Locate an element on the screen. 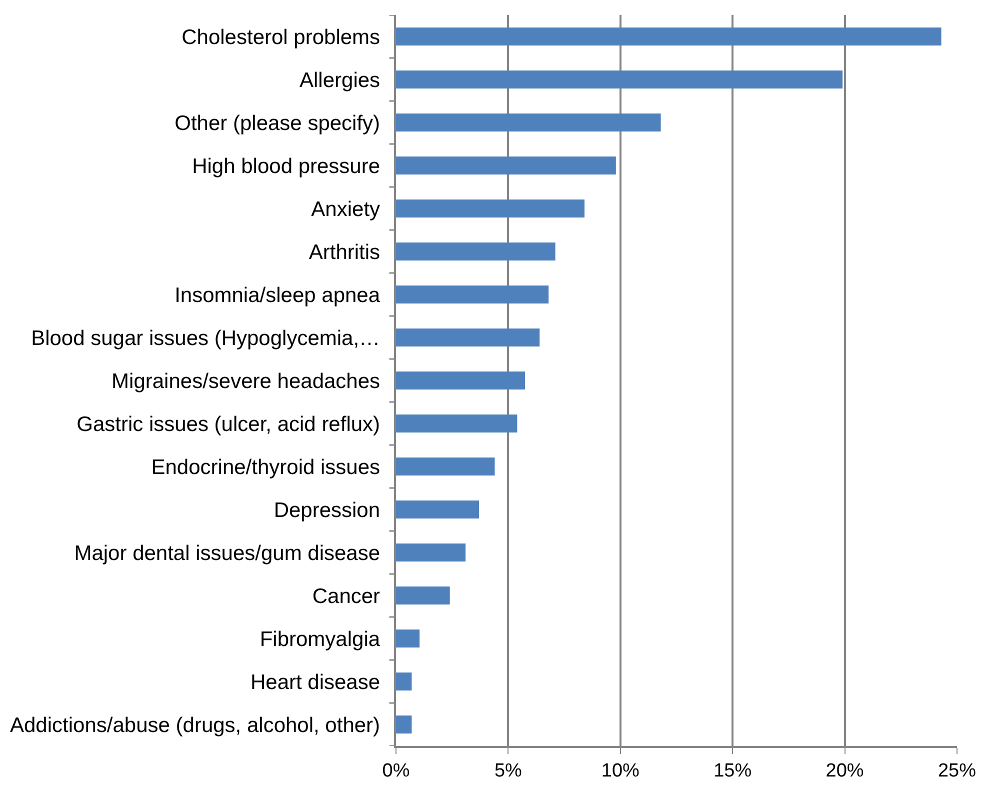 The width and height of the screenshot is (987, 801). y-tick-label: Addictions/abuse (drugs, alcohol, other) is located at coordinates (195, 725).